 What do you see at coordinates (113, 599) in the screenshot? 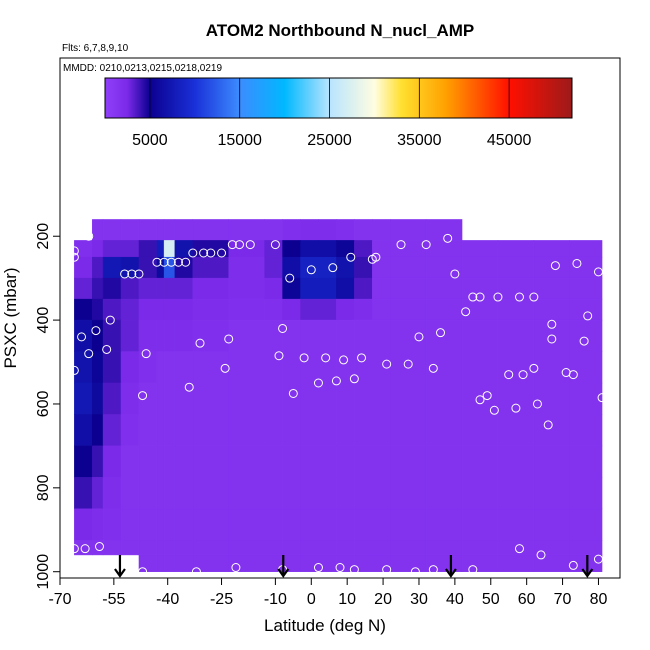
I see `x-tick-label: -55` at bounding box center [113, 599].